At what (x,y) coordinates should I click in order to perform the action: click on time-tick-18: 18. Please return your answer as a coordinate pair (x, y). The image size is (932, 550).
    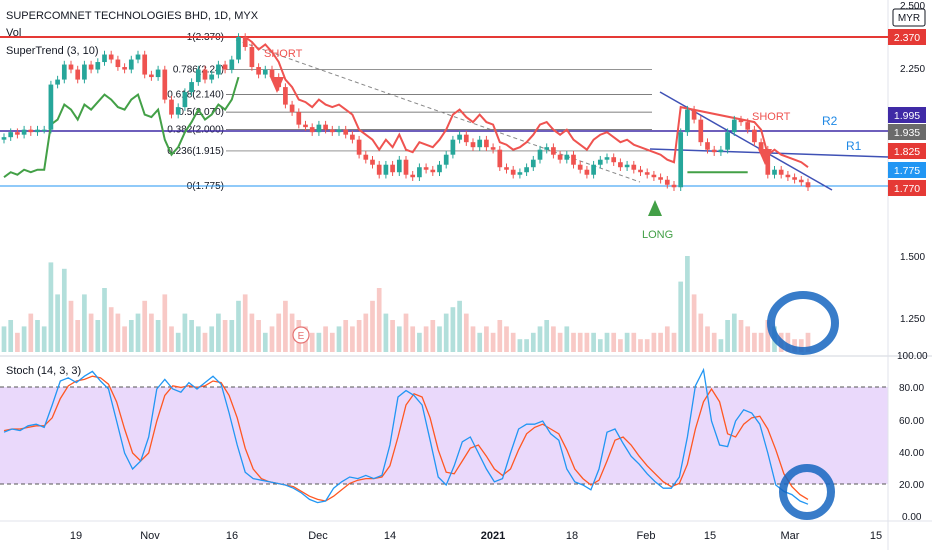
    Looking at the image, I should click on (572, 536).